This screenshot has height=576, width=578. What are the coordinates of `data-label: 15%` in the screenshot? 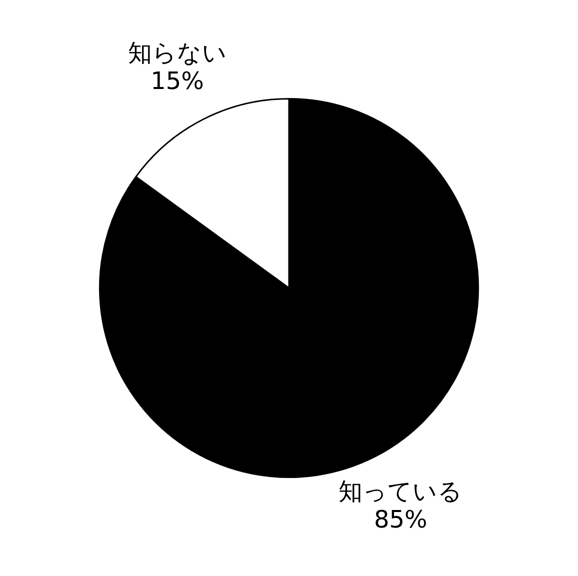 It's located at (177, 81).